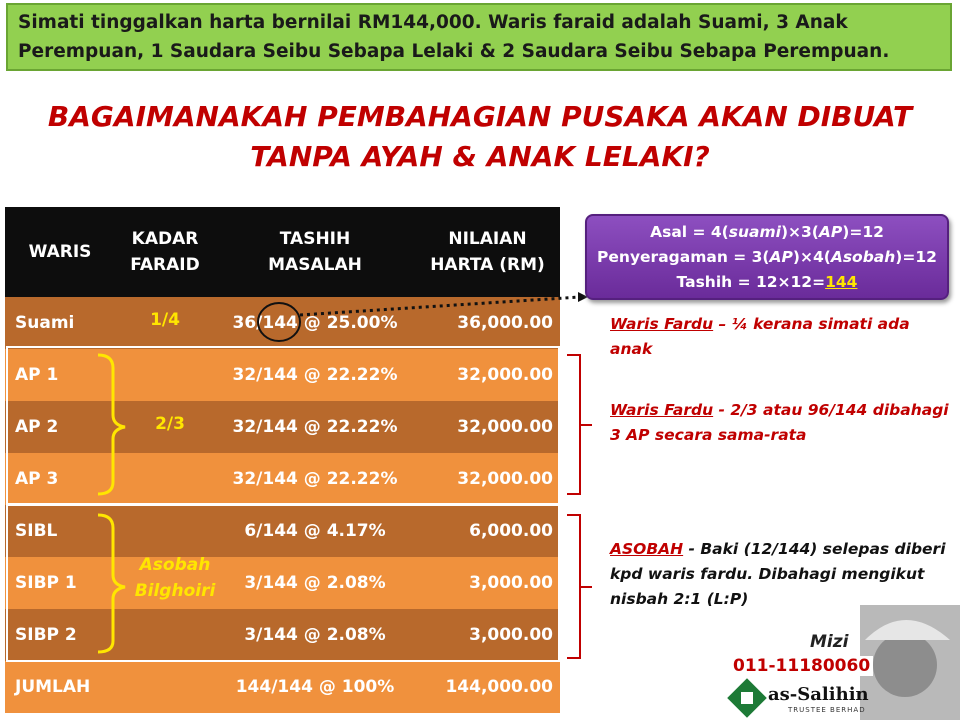  I want to click on heir-name: AP 3, so click(37, 479).